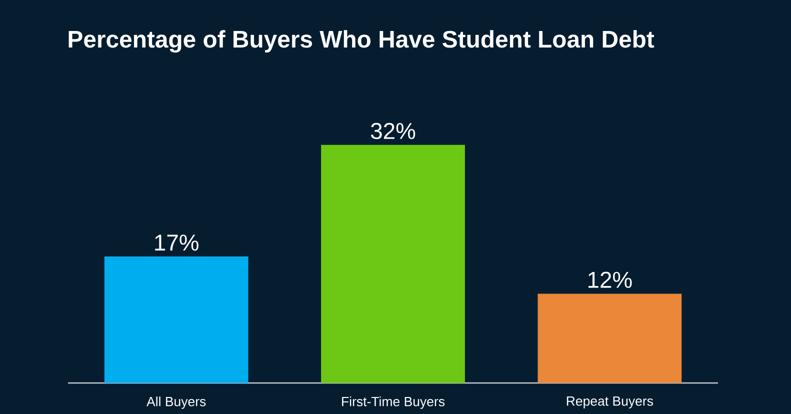  What do you see at coordinates (361, 41) in the screenshot?
I see `chart-title: Percentage of Buyers Who Have Student Loan Debt` at bounding box center [361, 41].